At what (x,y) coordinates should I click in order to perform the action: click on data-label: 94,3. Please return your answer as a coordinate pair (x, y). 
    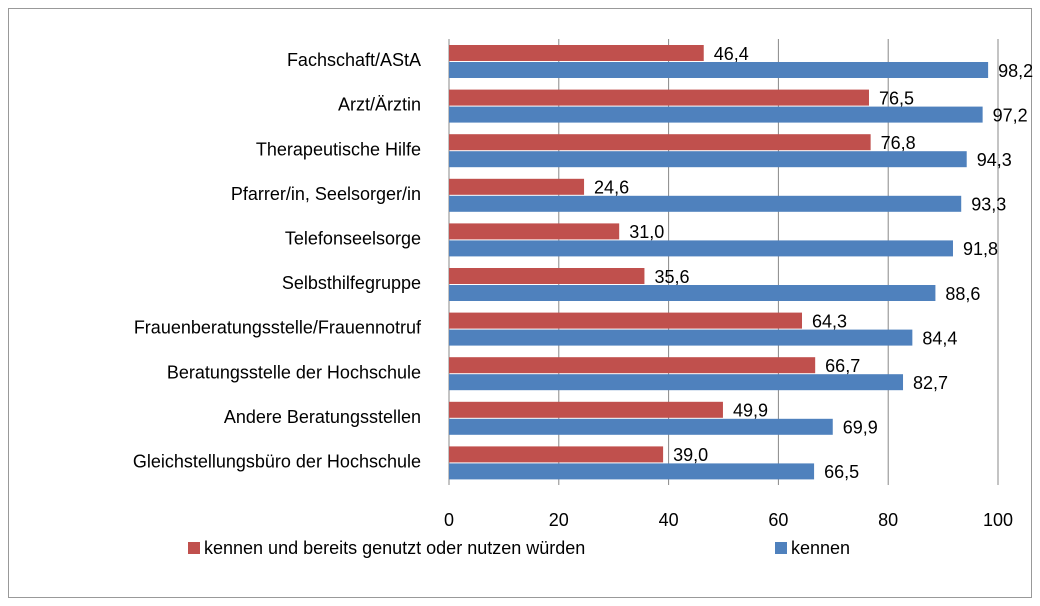
    Looking at the image, I should click on (994, 160).